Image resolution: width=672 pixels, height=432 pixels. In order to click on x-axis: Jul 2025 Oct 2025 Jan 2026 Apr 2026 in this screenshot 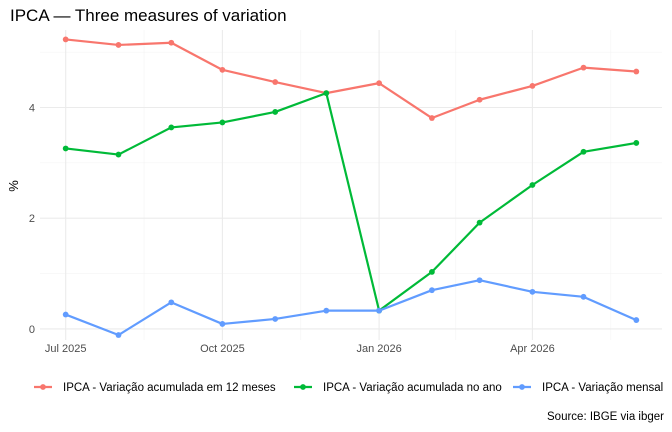, I will do `click(300, 349)`.